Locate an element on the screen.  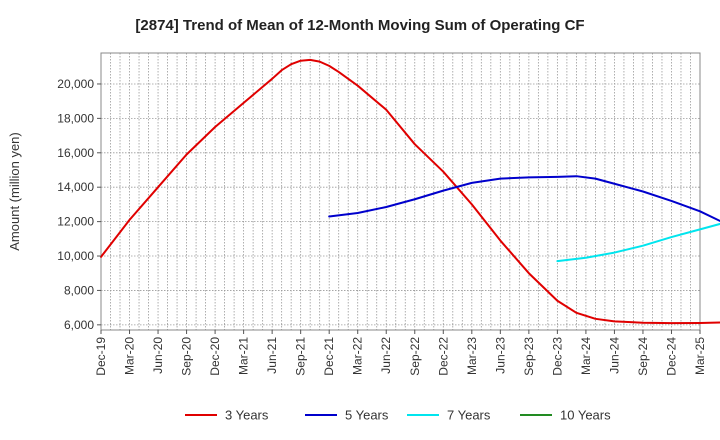
series-line-7-years is located at coordinates (638, 242).